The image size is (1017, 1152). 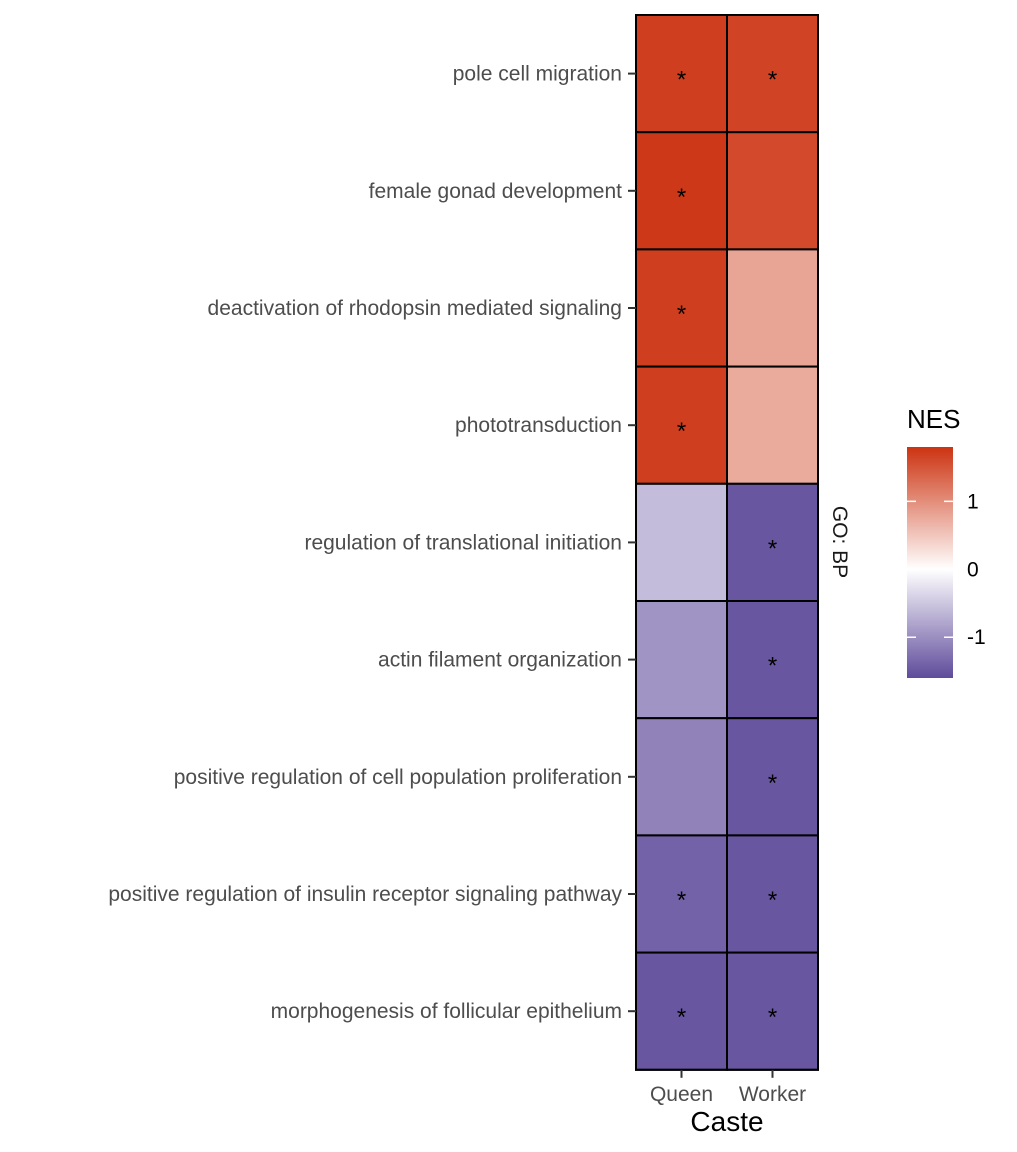 What do you see at coordinates (446, 1011) in the screenshot?
I see `row-label: morphogenesis of follicular epithelium` at bounding box center [446, 1011].